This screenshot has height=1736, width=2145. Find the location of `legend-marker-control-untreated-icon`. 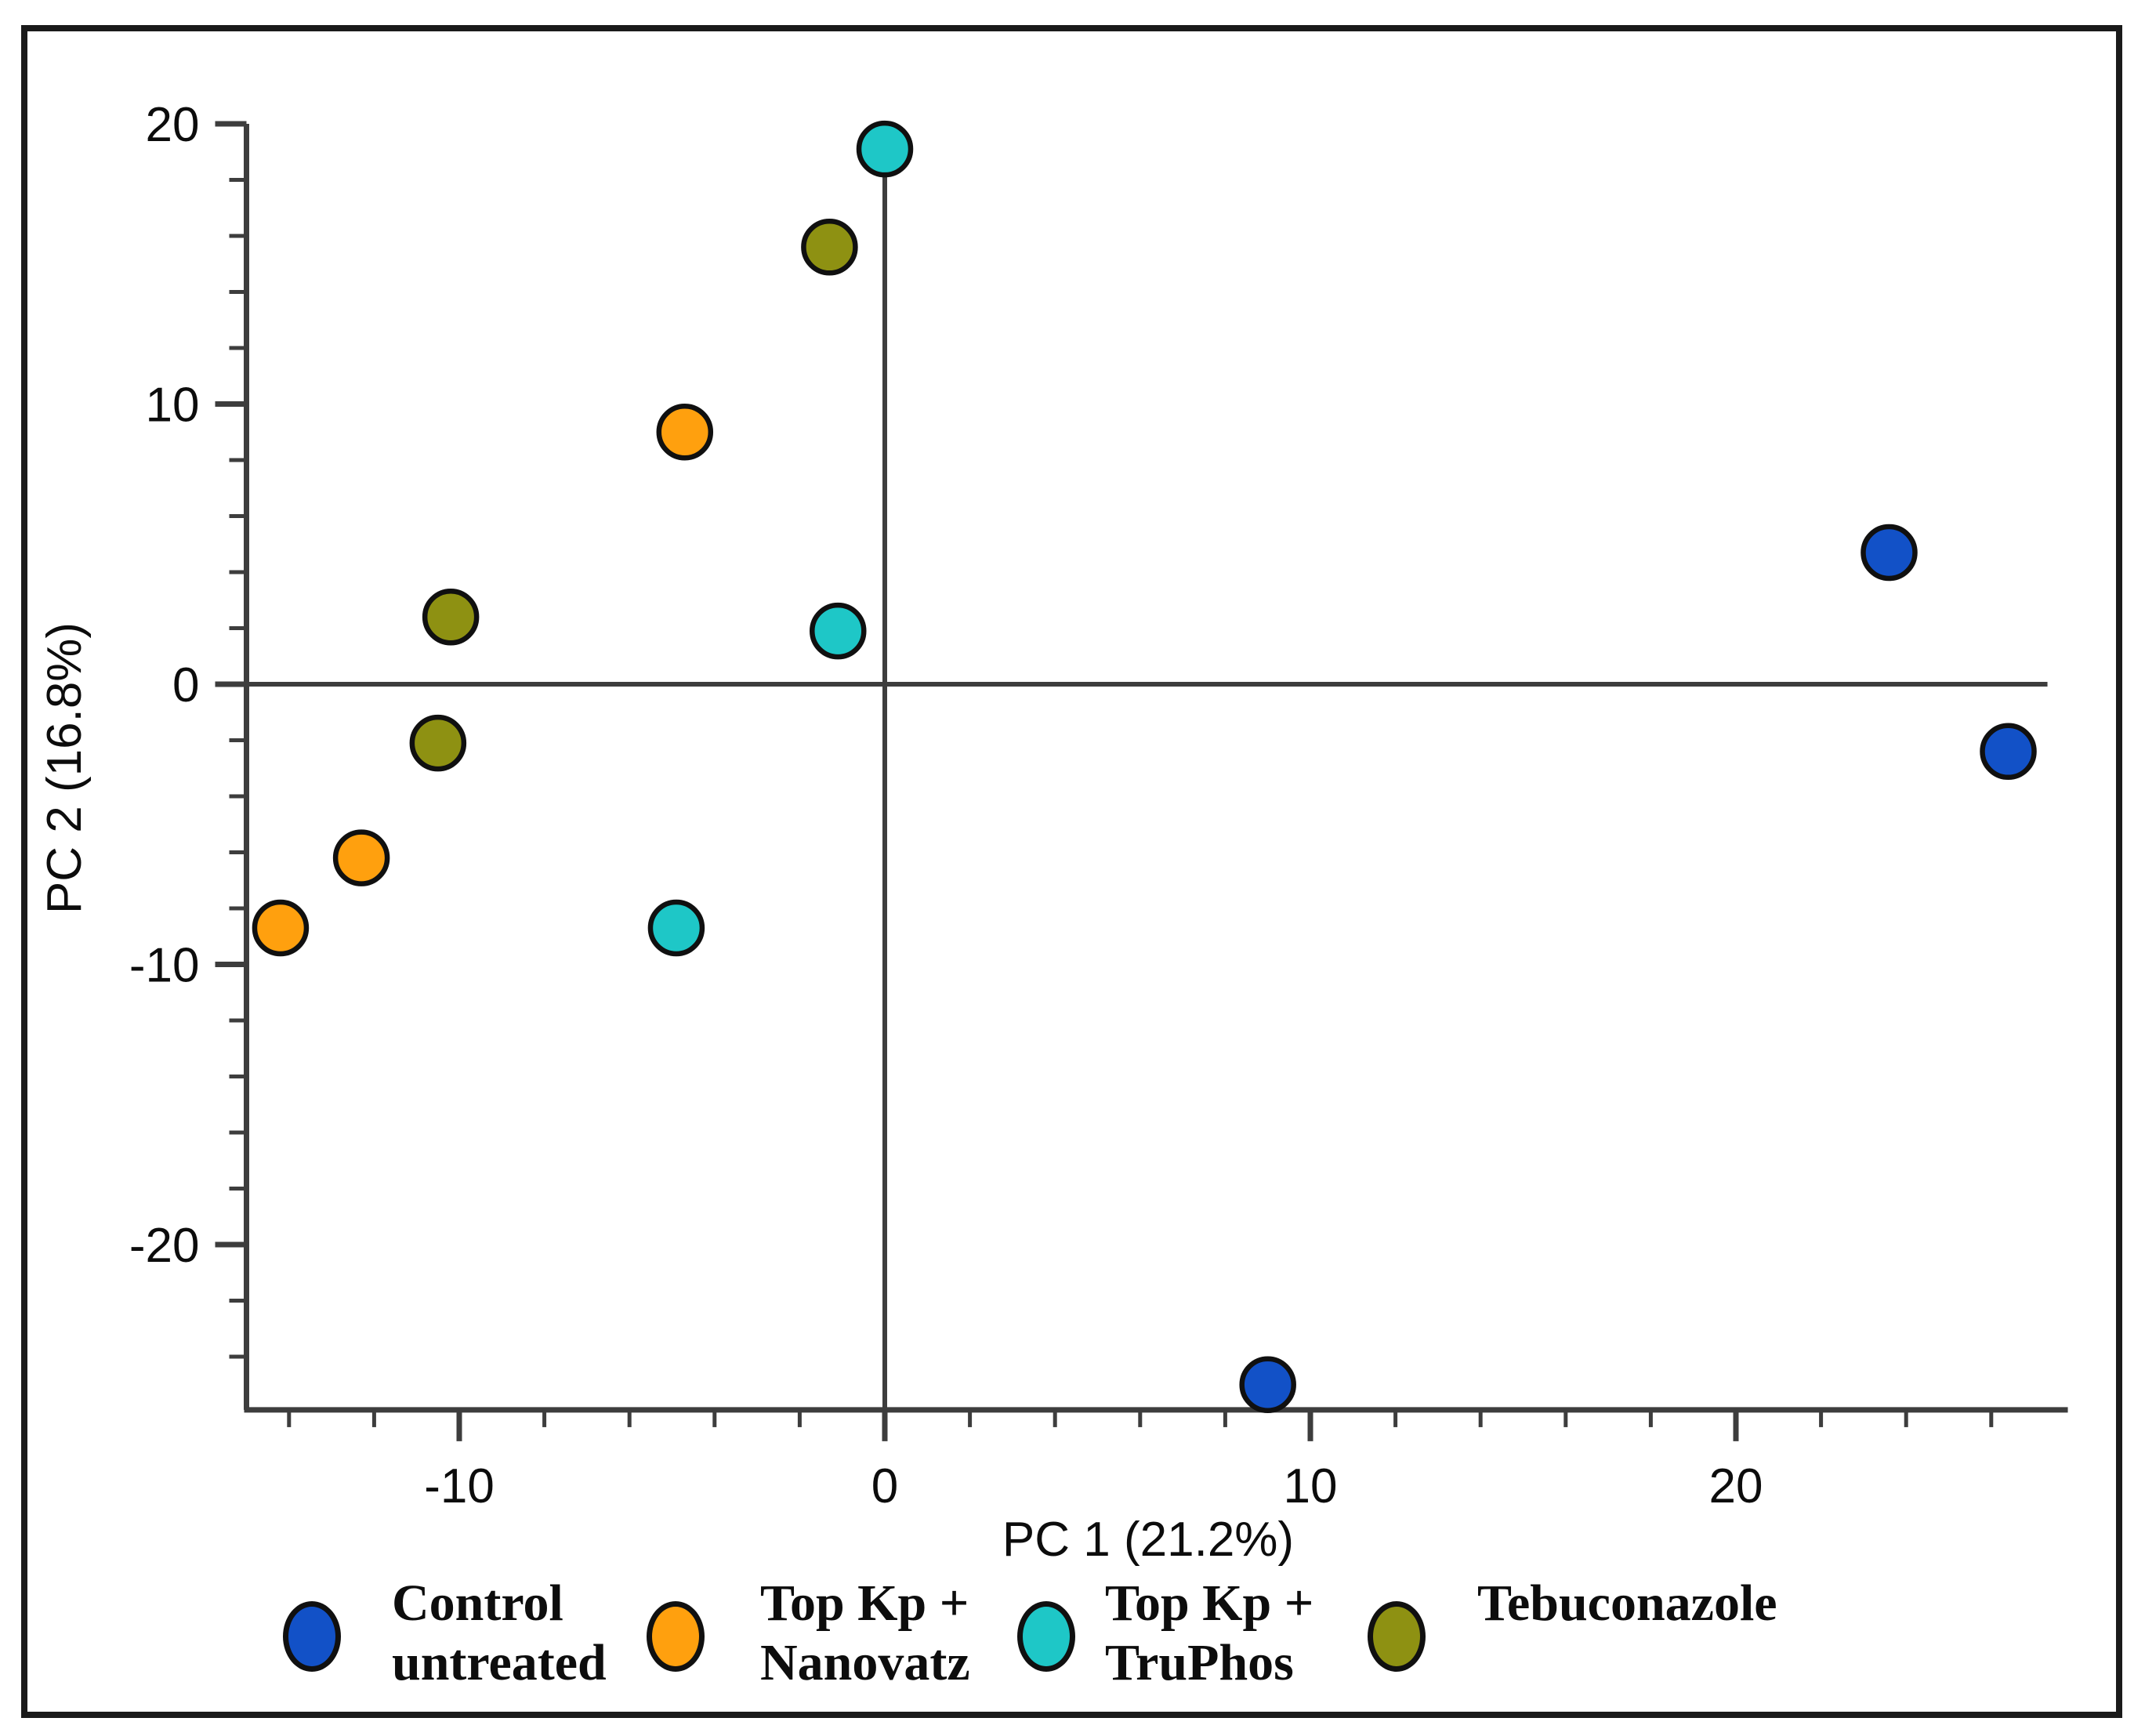

legend-marker-control-untreated-icon is located at coordinates (312, 1636).